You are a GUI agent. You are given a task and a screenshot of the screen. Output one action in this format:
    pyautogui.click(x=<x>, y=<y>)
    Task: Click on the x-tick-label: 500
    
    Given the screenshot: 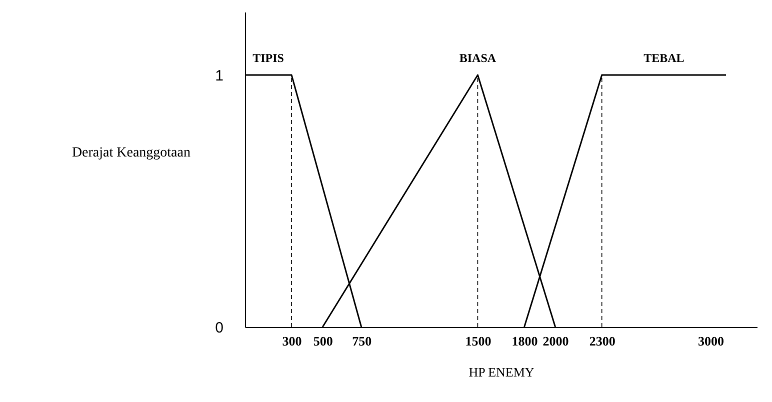 What is the action you would take?
    pyautogui.click(x=323, y=341)
    